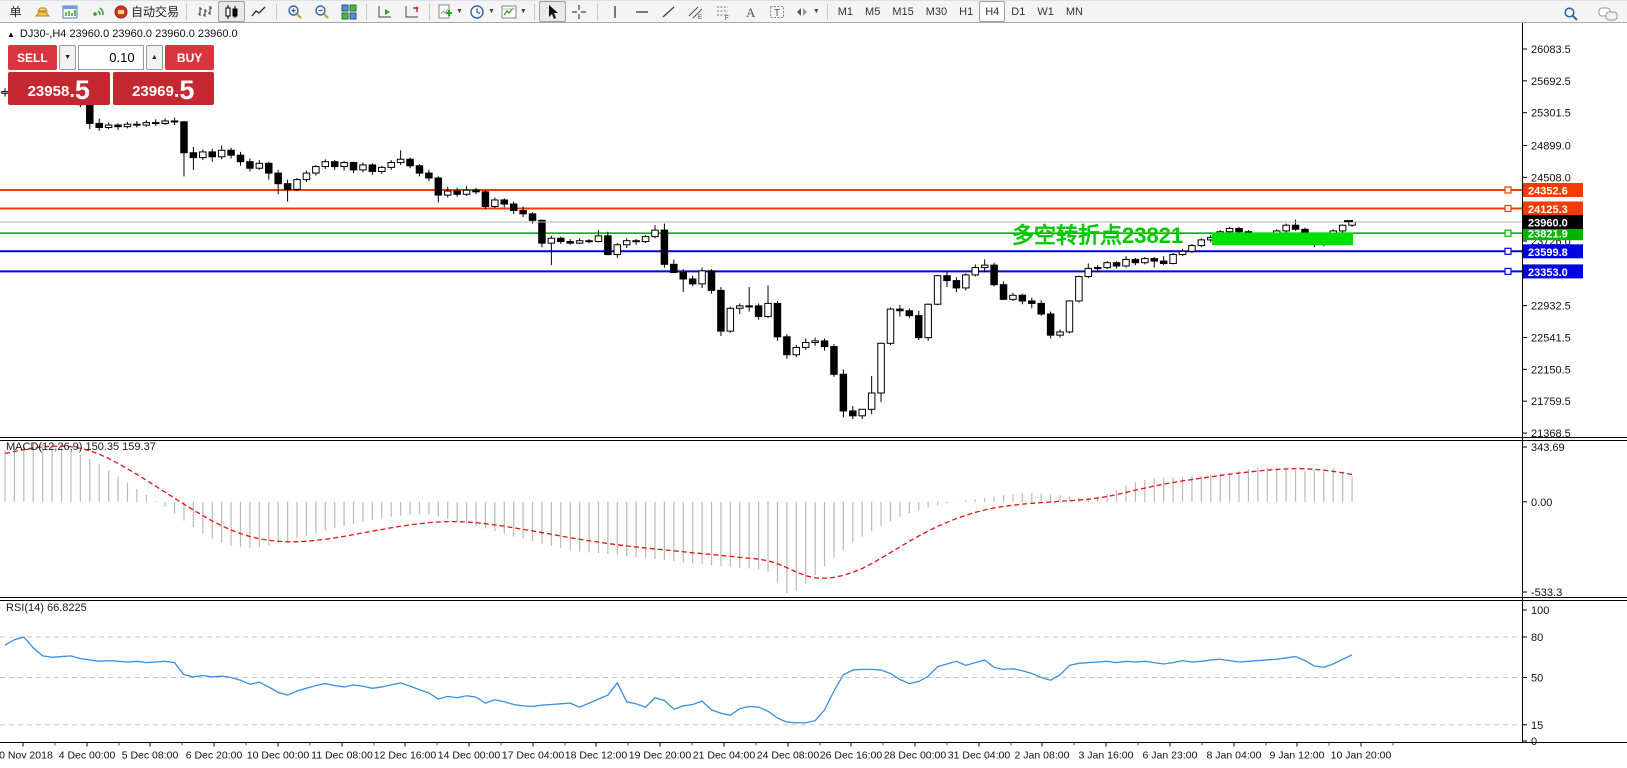  Describe the element at coordinates (477, 12) in the screenshot. I see `clock-icon` at that location.